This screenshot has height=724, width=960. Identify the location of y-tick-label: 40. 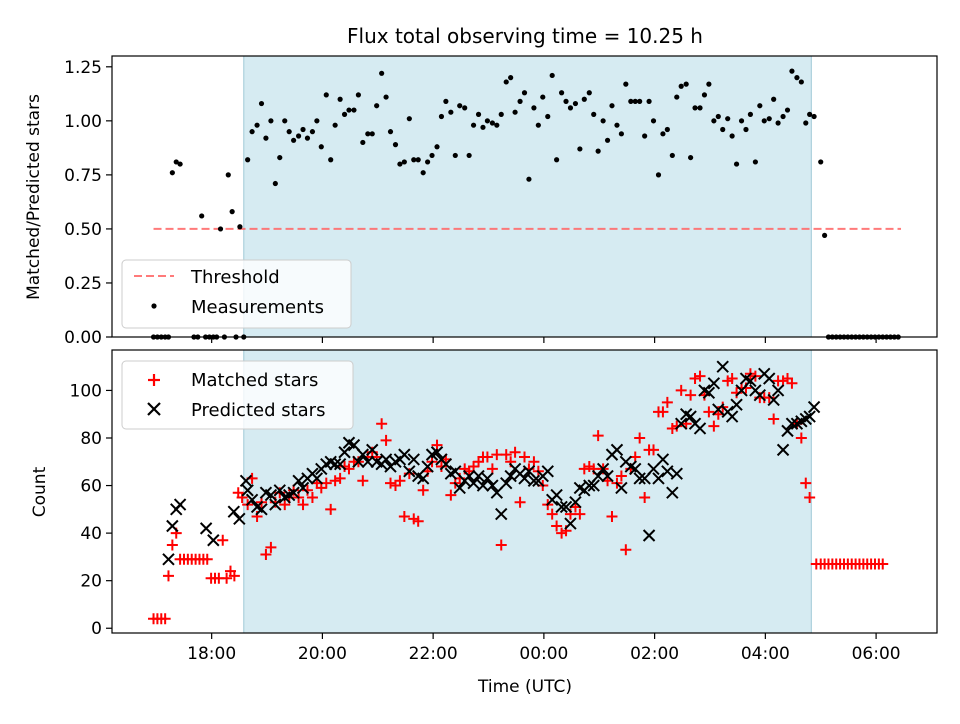
(91, 534).